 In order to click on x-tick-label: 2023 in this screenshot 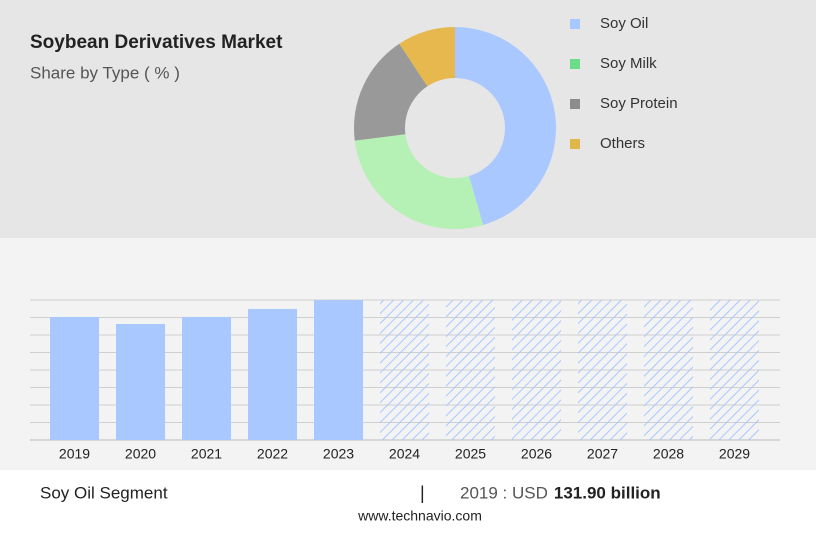, I will do `click(338, 454)`.